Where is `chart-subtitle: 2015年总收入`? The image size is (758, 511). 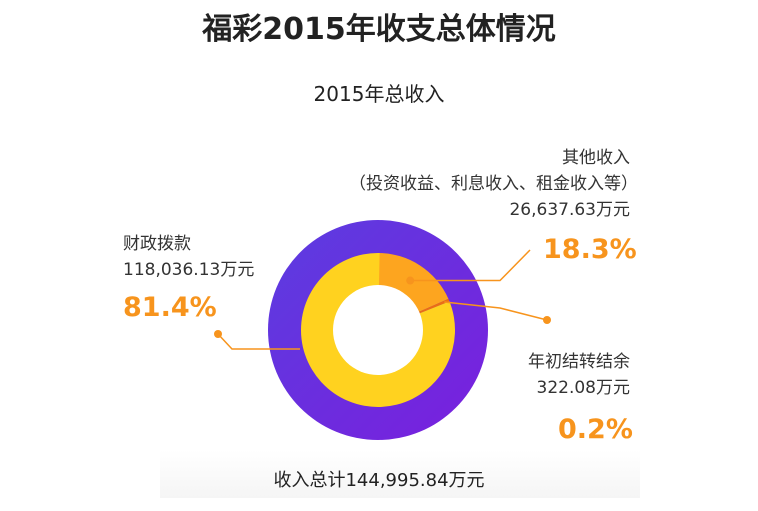 chart-subtitle: 2015年总收入 is located at coordinates (379, 94).